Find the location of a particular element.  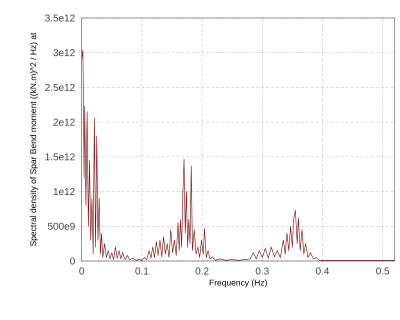

y-axis-title: Spectral density of Spar Bend moment ((kN.m)^2 / Hz) at is located at coordinates (34, 139).